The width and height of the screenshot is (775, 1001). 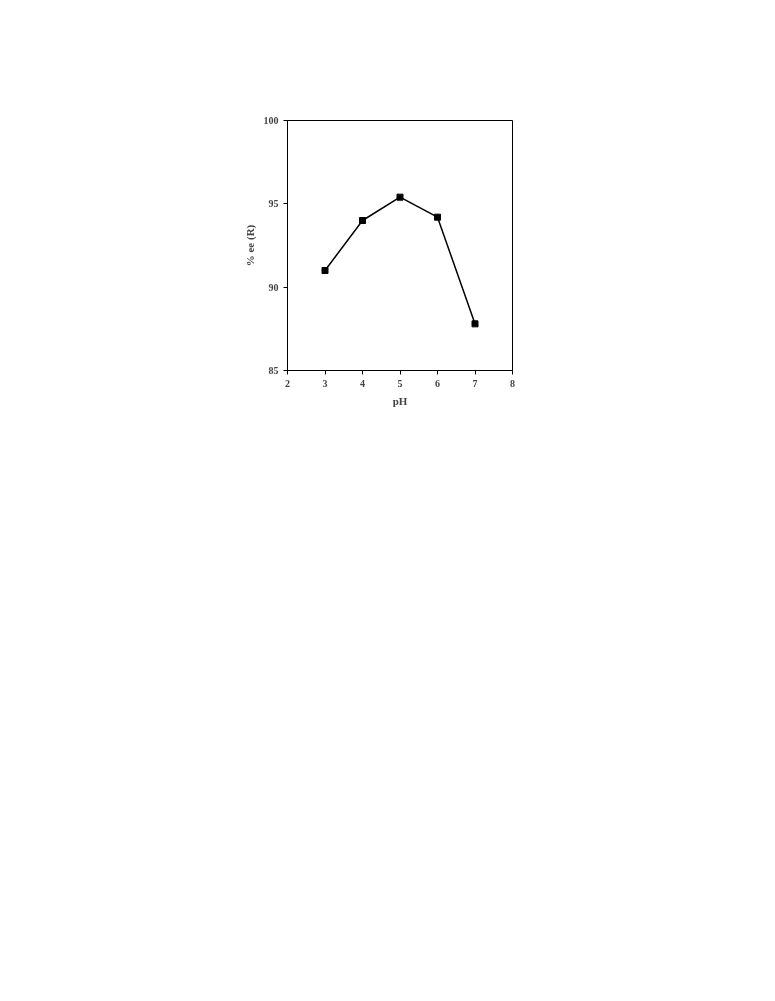 What do you see at coordinates (271, 120) in the screenshot?
I see `y-tick-label: 100` at bounding box center [271, 120].